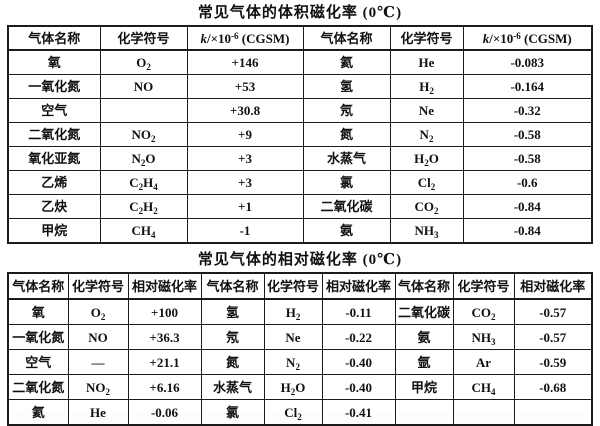  Describe the element at coordinates (54, 182) in the screenshot. I see `gas-name-cell: 乙烯` at that location.